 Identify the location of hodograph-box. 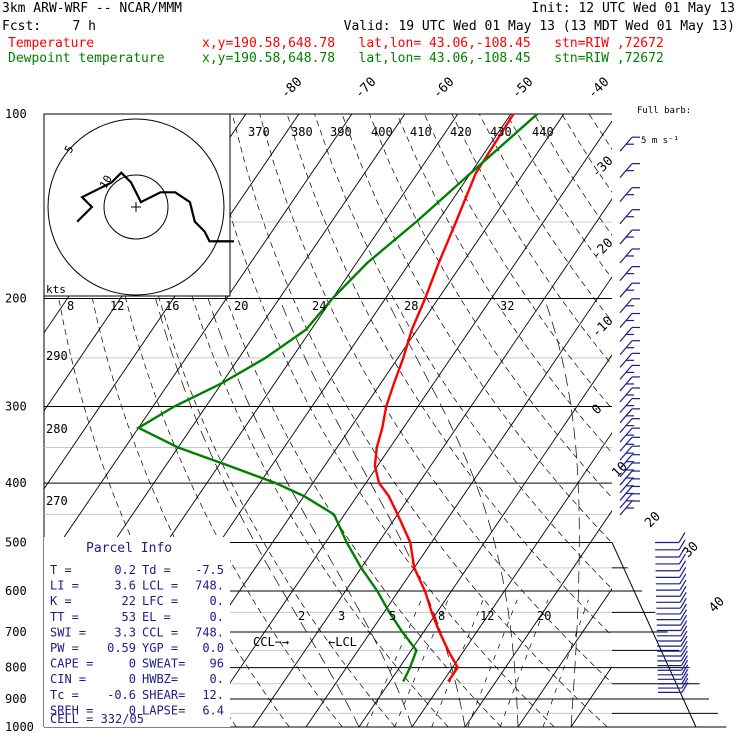
(137, 205).